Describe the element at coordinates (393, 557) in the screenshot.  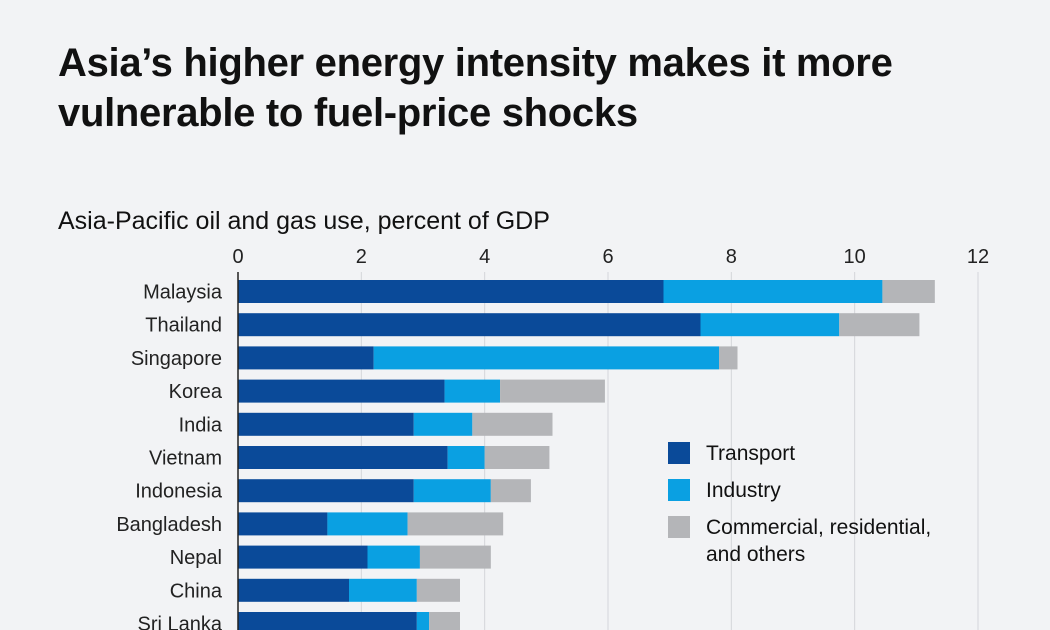
I see `bar-nepal-industry` at that location.